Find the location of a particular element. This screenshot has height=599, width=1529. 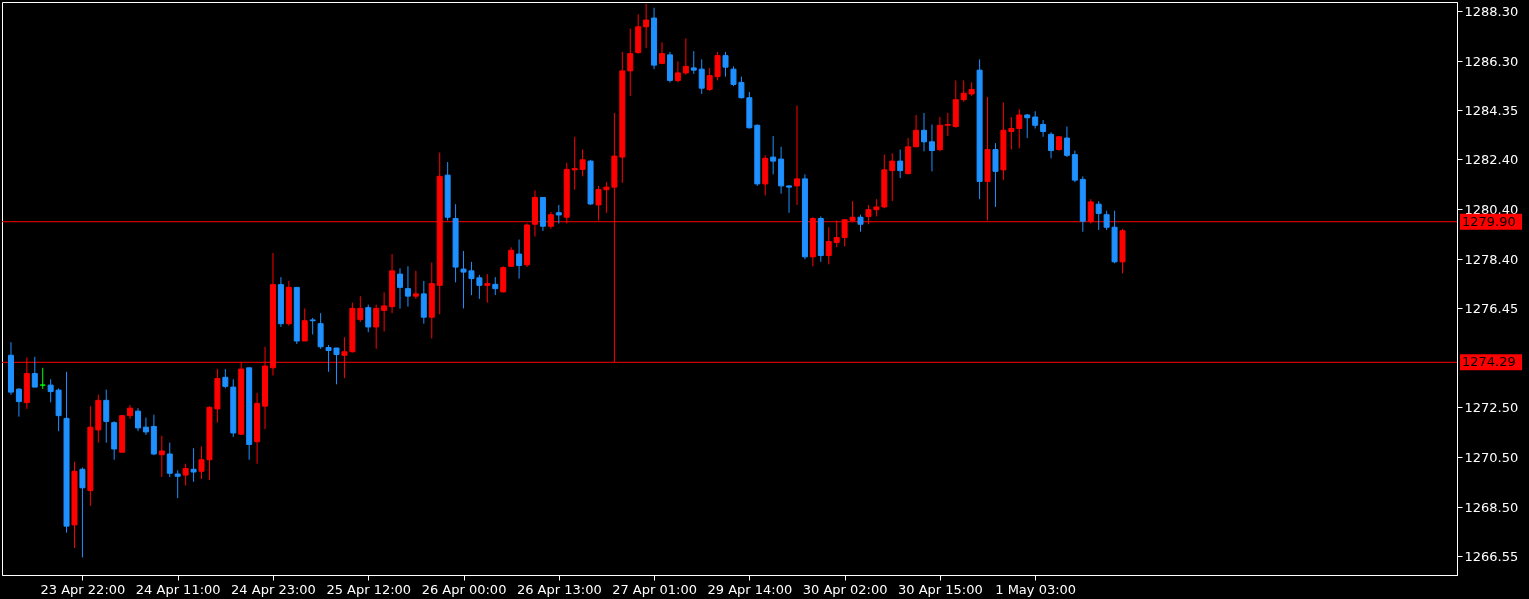

y-tick-label: 1270.50 is located at coordinates (1491, 457).